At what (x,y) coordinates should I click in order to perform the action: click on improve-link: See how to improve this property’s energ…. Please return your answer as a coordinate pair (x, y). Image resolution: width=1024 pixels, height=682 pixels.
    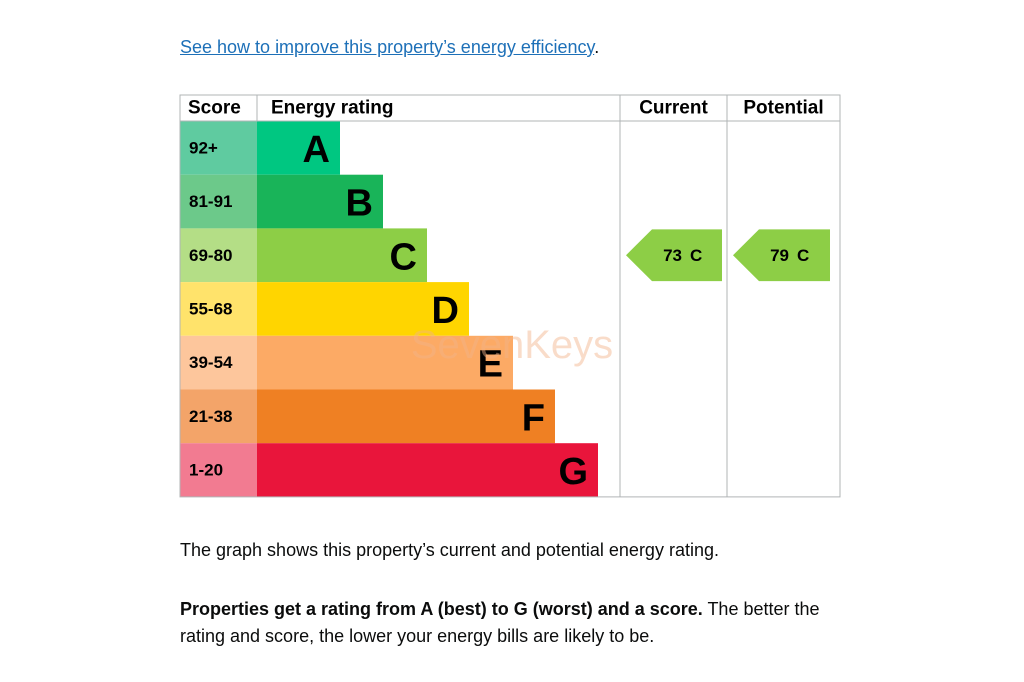
    Looking at the image, I should click on (387, 47).